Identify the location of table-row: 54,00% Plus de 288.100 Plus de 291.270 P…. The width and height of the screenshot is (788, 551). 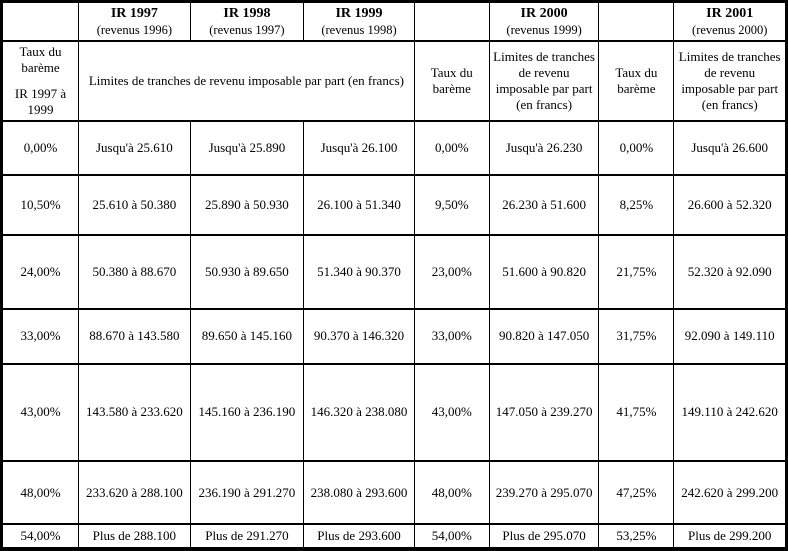
(393, 536).